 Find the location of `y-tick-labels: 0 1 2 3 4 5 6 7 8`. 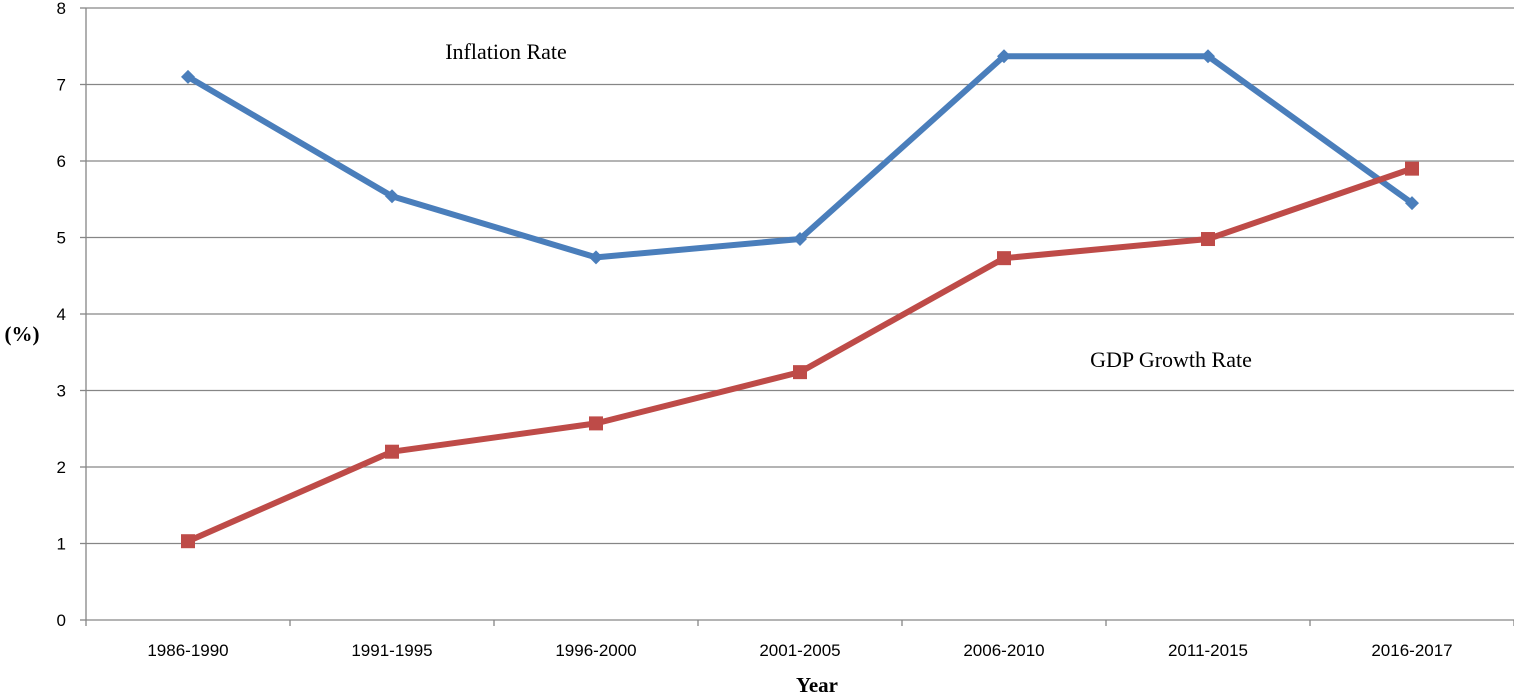

y-tick-labels: 0 1 2 3 4 5 6 7 8 is located at coordinates (71, 315).